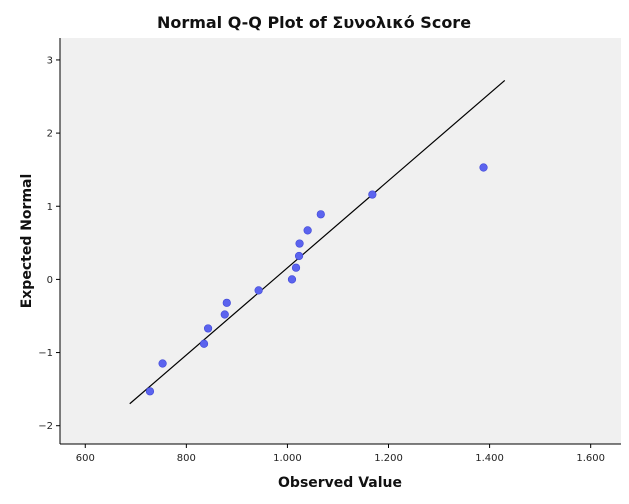  Describe the element at coordinates (50, 134) in the screenshot. I see `y-tick-label: 2` at that location.